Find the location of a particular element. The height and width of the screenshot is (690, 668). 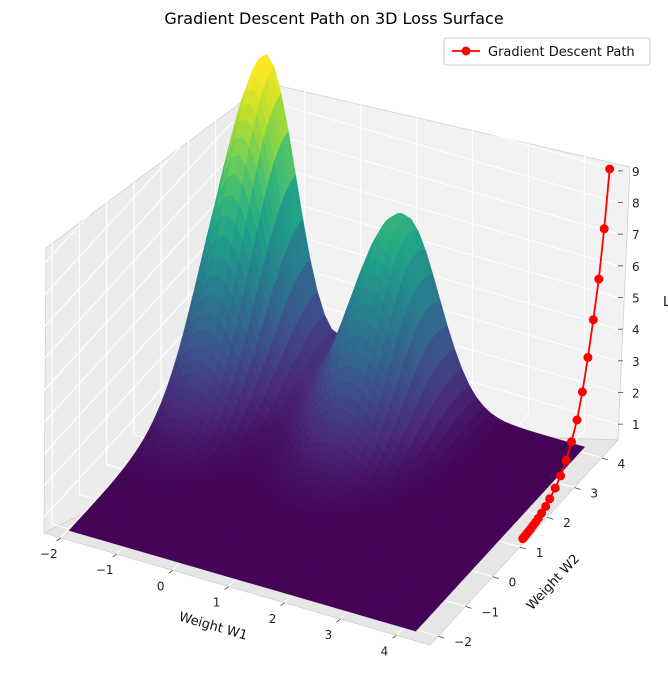

x-tick-label: 4 is located at coordinates (385, 651).